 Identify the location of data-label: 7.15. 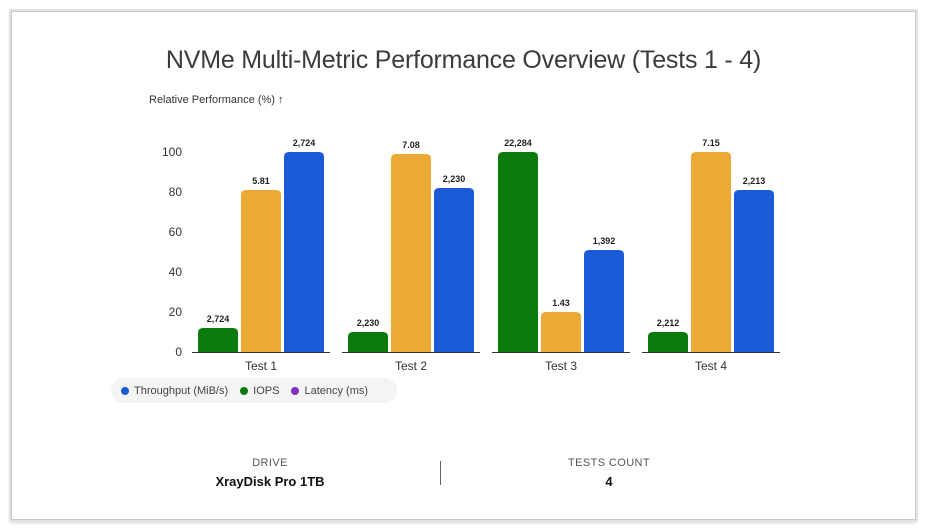
(711, 143).